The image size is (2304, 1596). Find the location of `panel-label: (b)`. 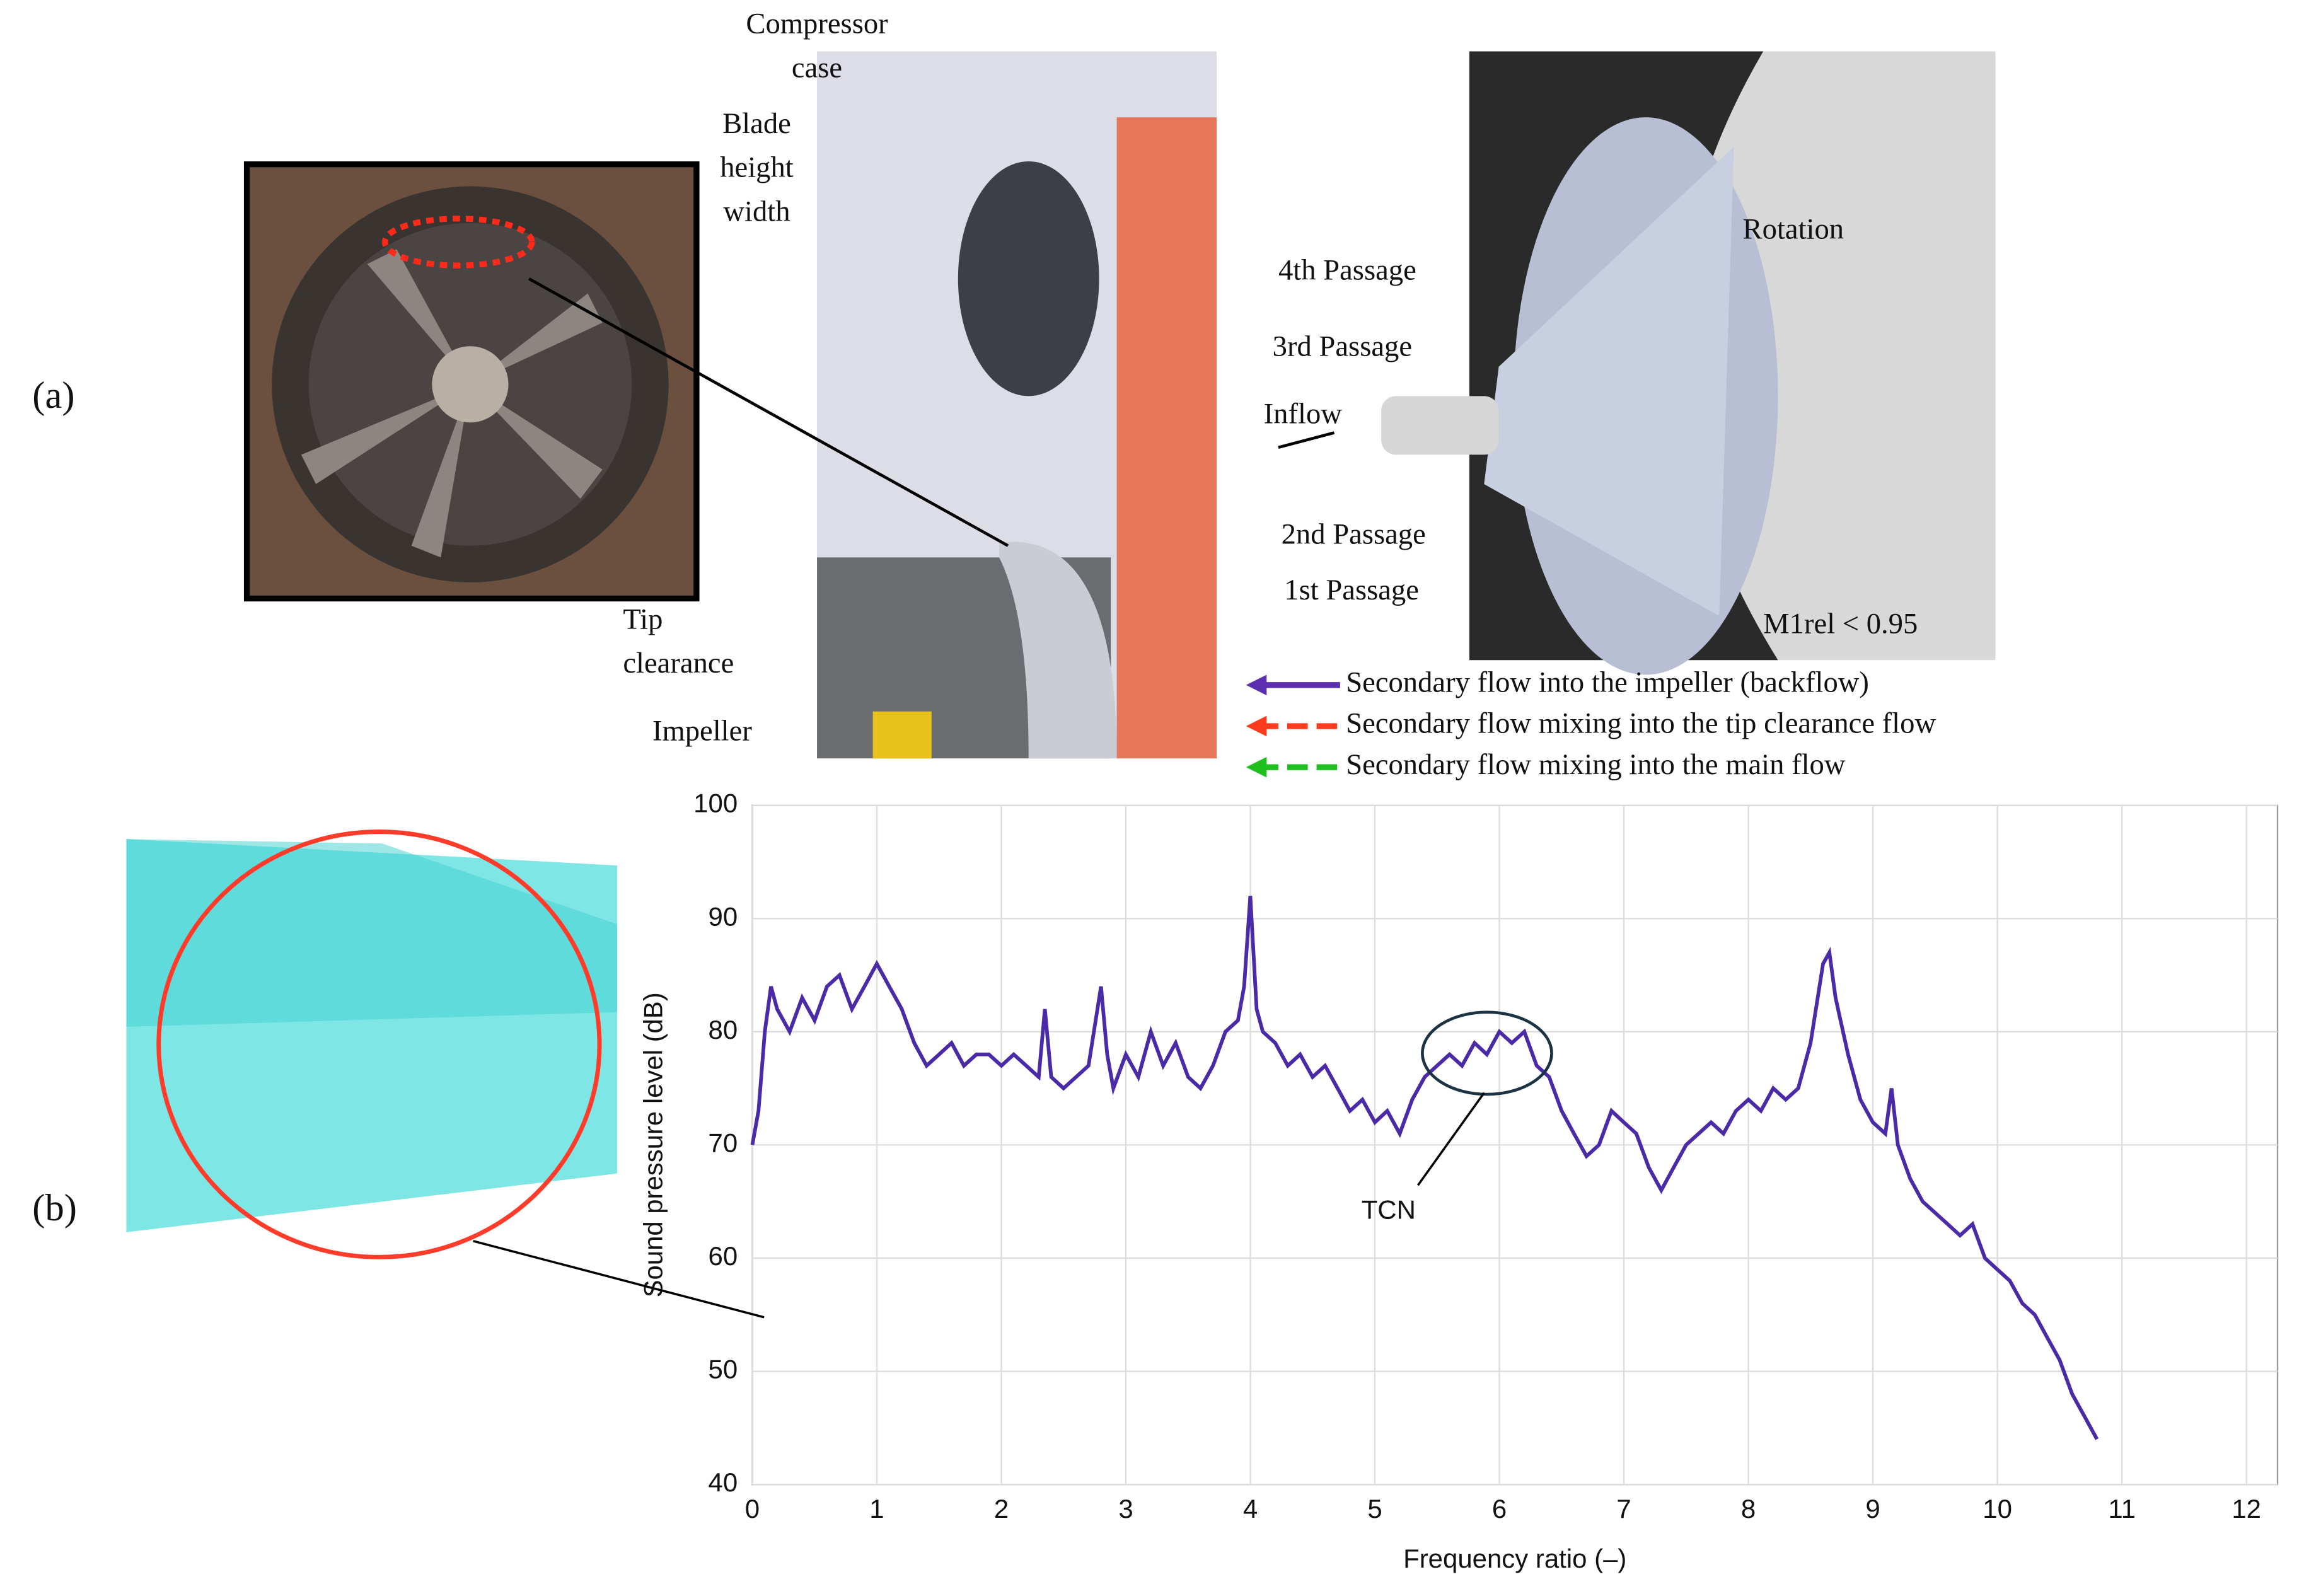

panel-label: (b) is located at coordinates (54, 1208).